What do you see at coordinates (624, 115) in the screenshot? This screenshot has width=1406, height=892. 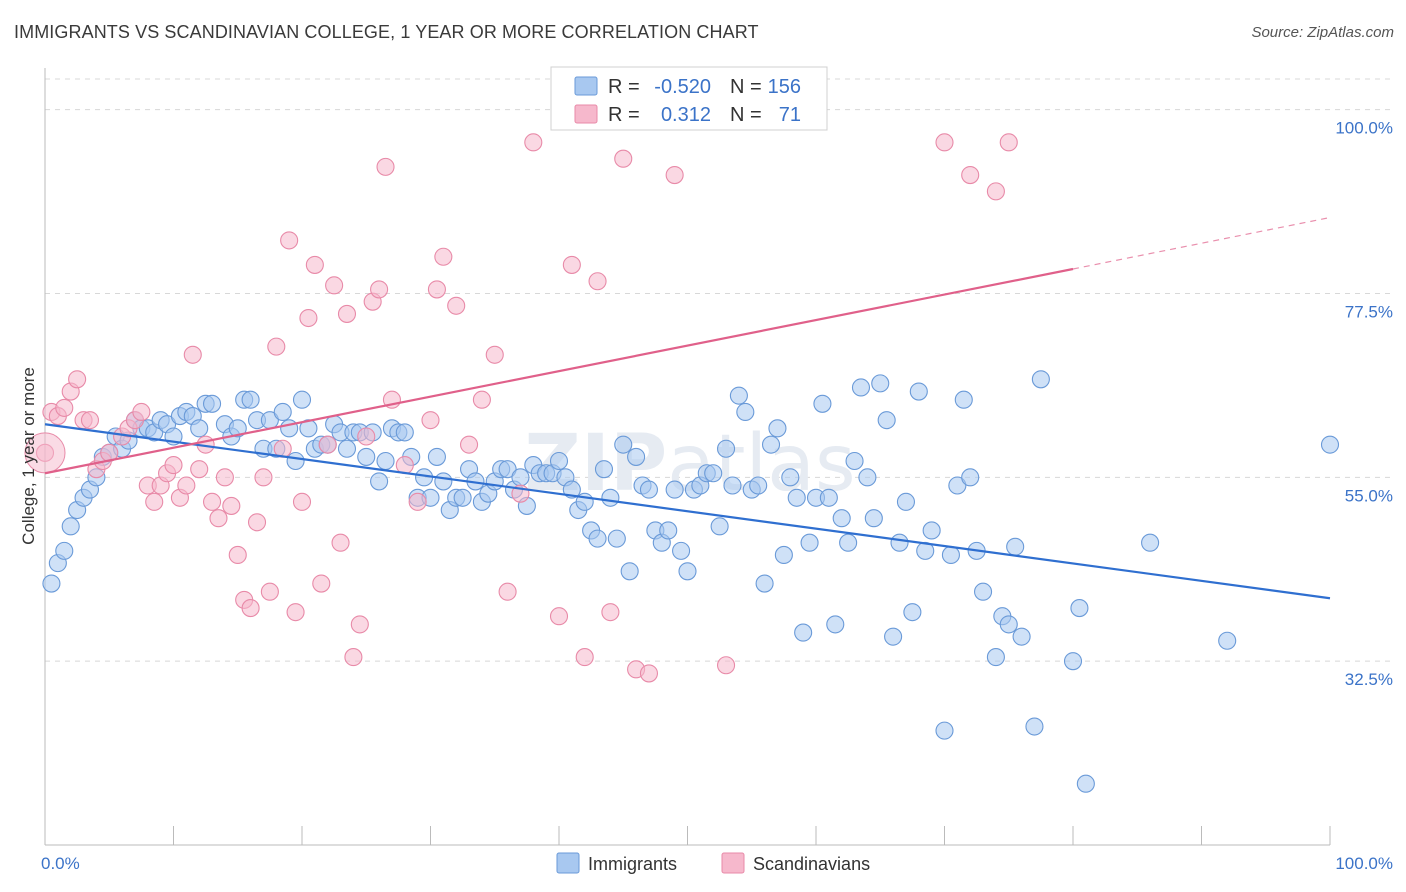 I see `legend-r-label: R =` at bounding box center [624, 115].